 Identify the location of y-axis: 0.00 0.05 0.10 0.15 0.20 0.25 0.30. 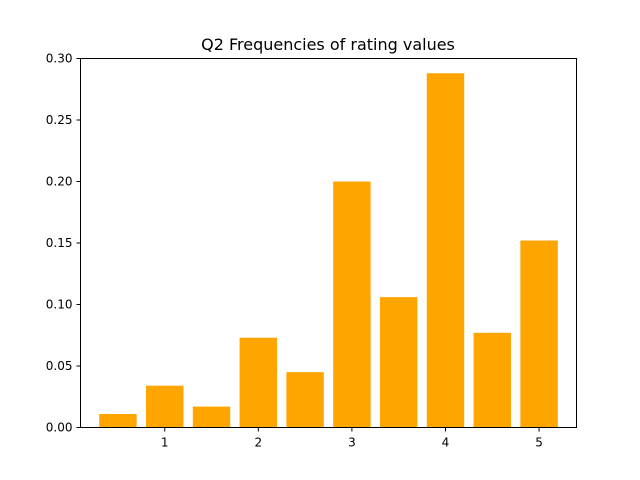
(63, 243).